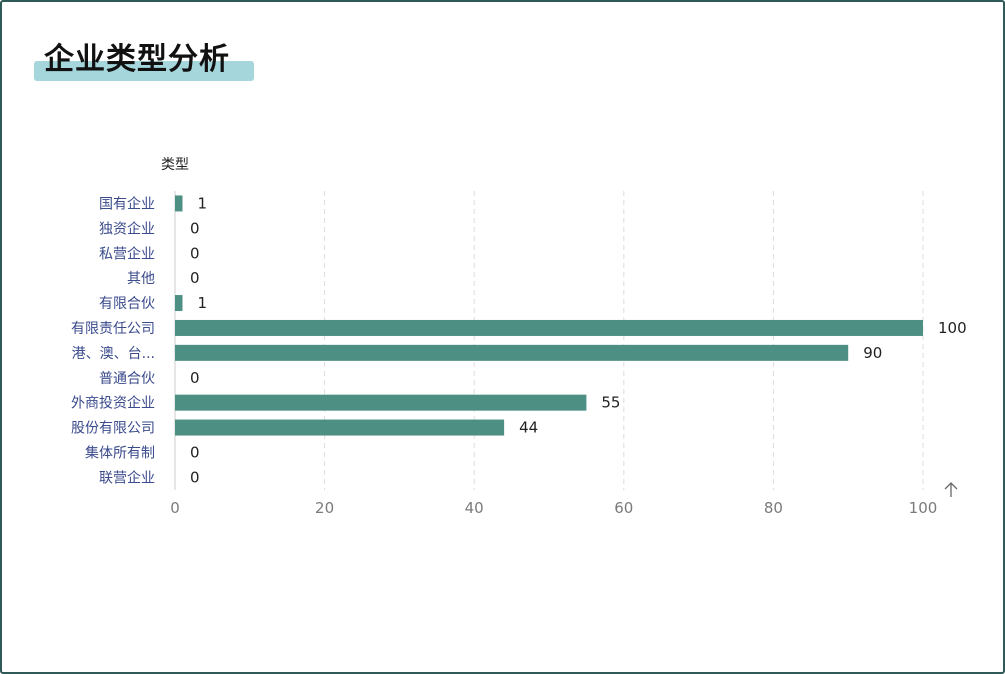 The width and height of the screenshot is (1005, 674). What do you see at coordinates (113, 403) in the screenshot?
I see `category-label: 外商投资企业` at bounding box center [113, 403].